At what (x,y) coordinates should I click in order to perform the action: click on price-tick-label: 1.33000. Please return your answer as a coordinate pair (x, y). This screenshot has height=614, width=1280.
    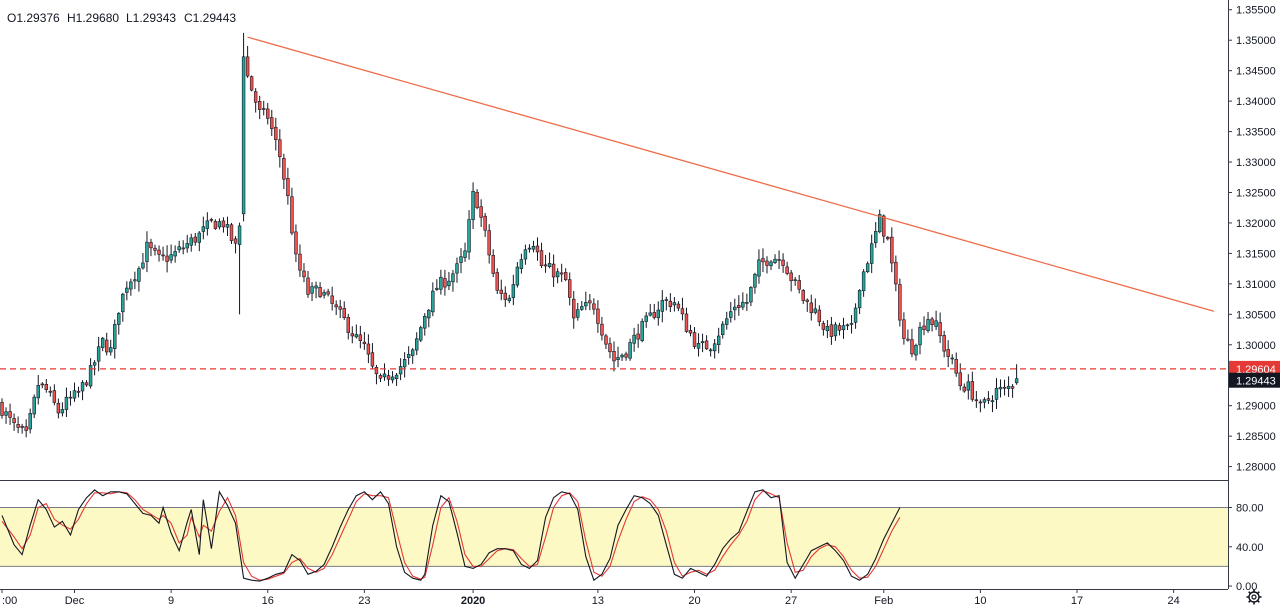
    Looking at the image, I should click on (1256, 163).